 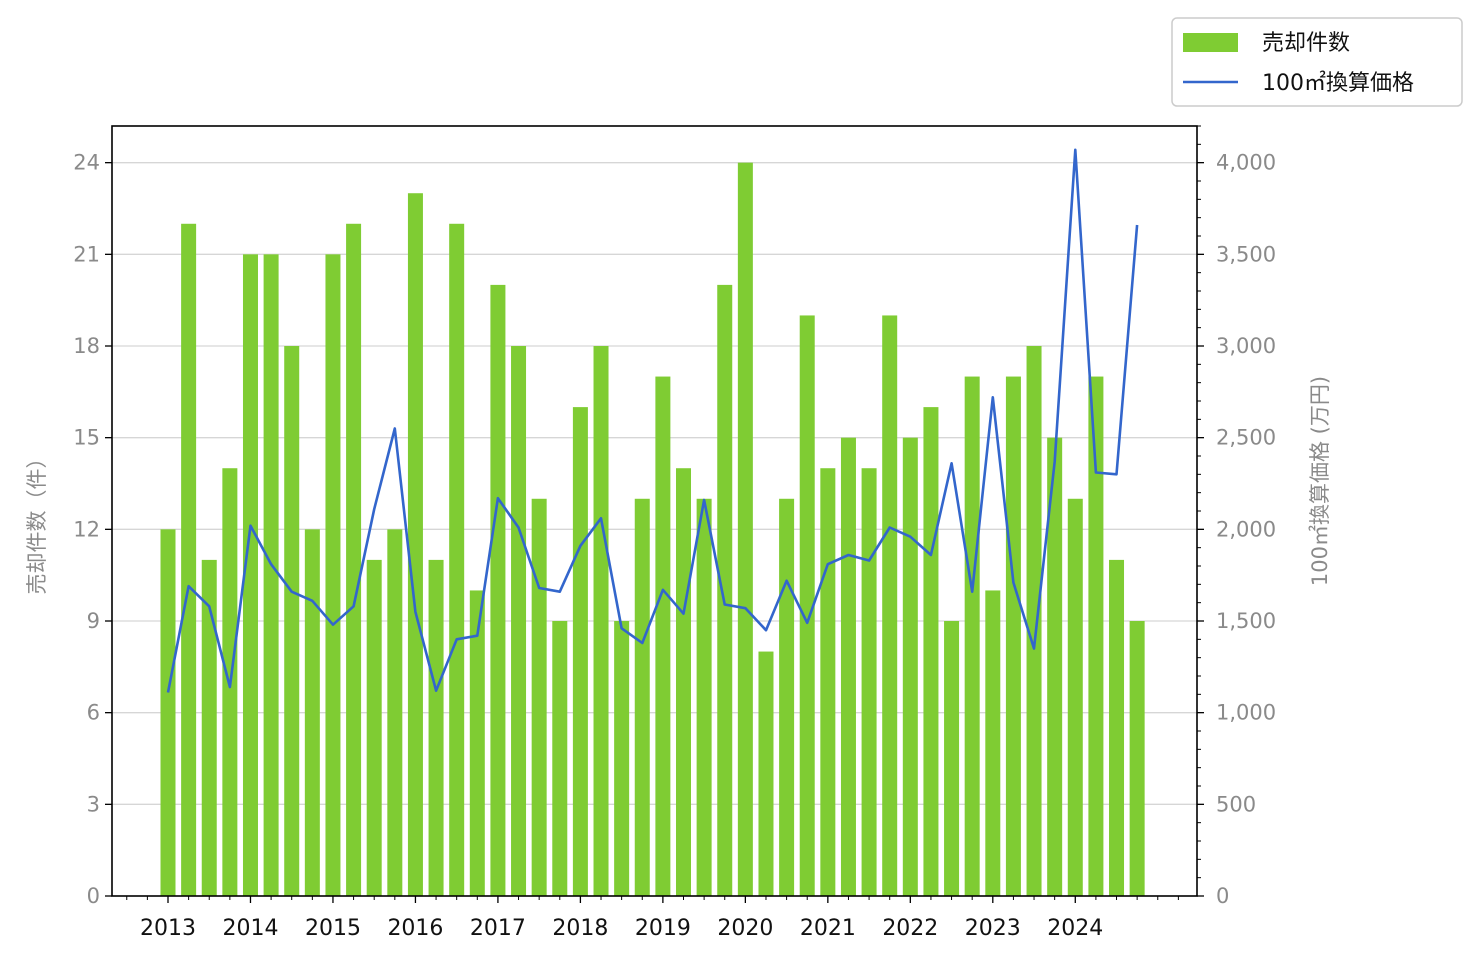 What do you see at coordinates (1246, 529) in the screenshot?
I see `right-tick-label: 2,000` at bounding box center [1246, 529].